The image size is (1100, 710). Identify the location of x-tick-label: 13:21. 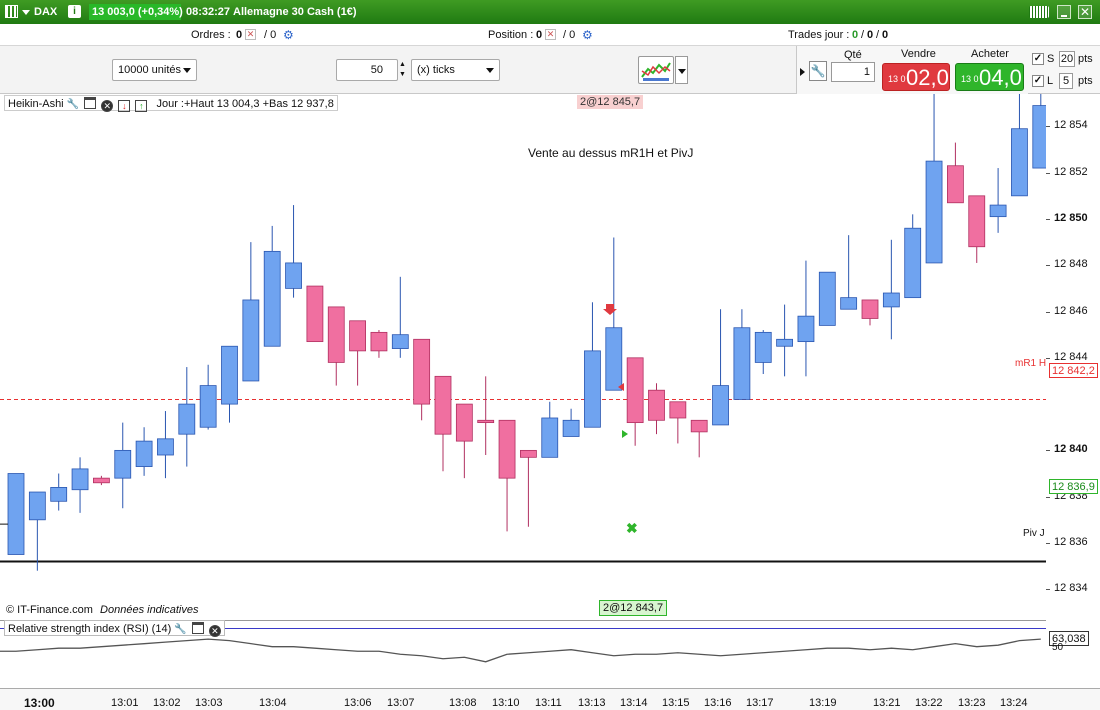
(887, 703).